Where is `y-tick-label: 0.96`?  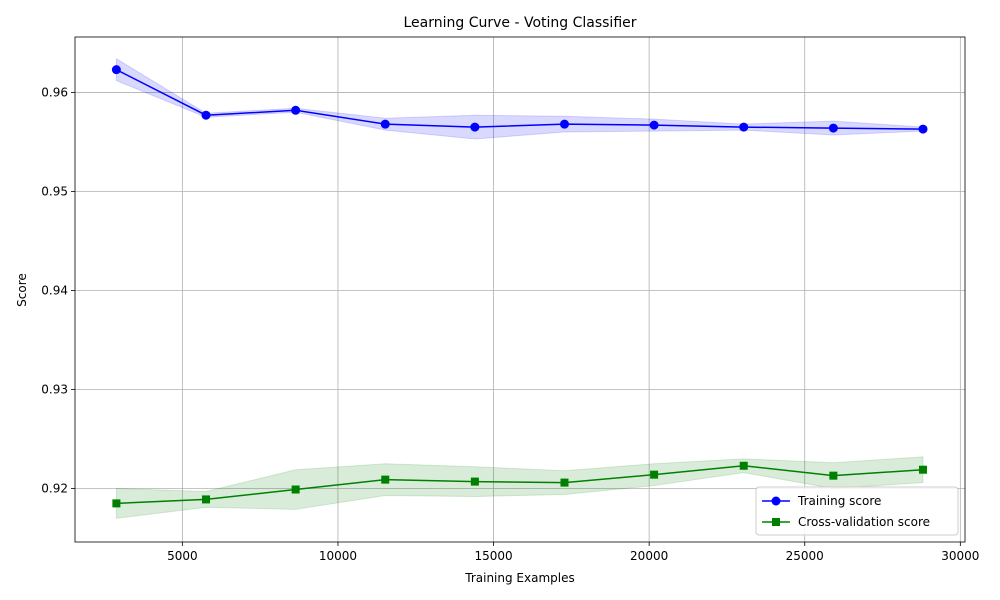
y-tick-label: 0.96 is located at coordinates (54, 92).